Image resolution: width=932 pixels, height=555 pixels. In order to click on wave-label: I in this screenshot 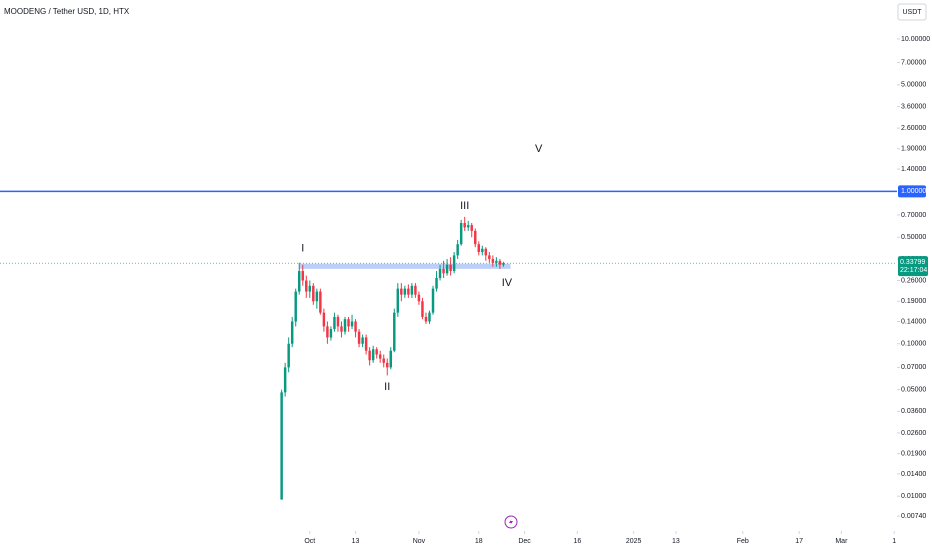, I will do `click(302, 249)`.